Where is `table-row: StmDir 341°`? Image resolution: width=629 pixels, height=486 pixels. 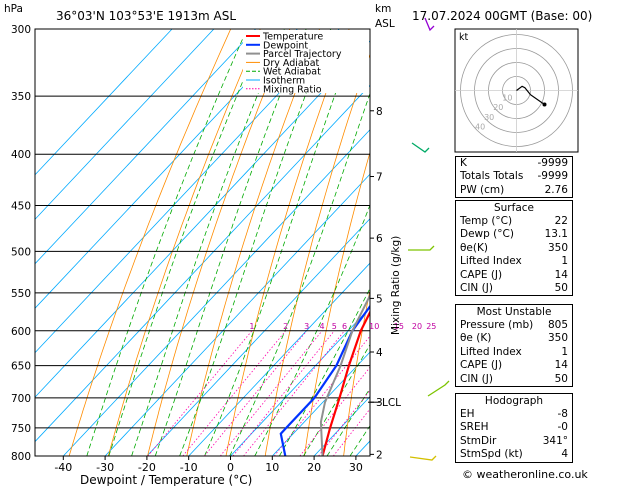 table-row: StmDir 341° is located at coordinates (514, 441).